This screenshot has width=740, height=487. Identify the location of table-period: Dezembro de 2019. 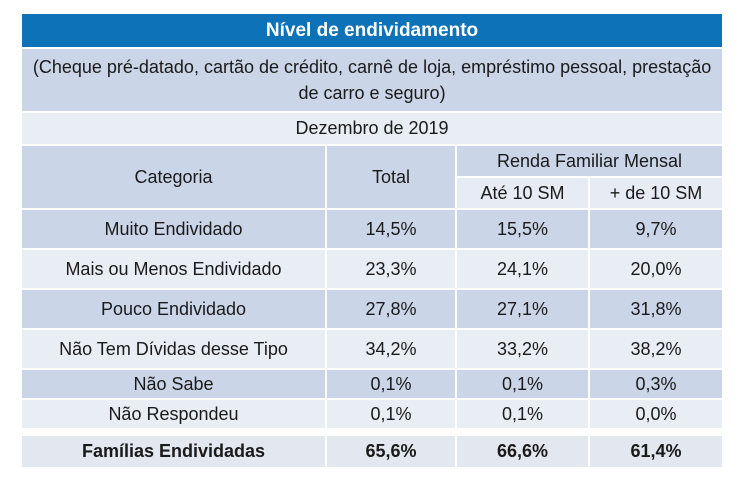
(372, 128).